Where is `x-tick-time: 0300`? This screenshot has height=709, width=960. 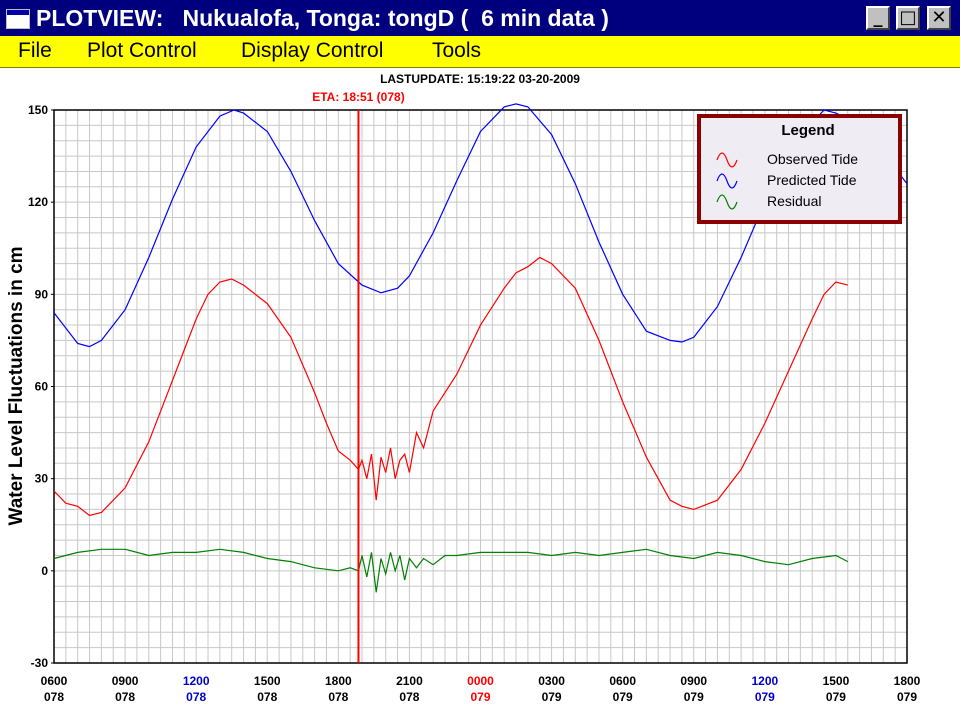 x-tick-time: 0300 is located at coordinates (551, 681).